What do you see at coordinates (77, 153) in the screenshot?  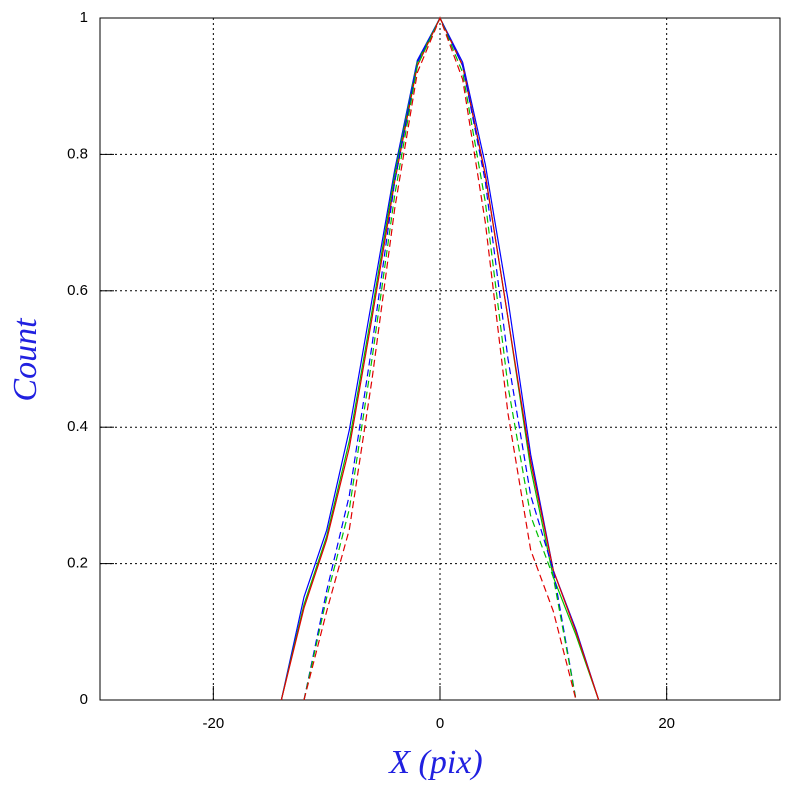 I see `y-tick-label: 0.8` at bounding box center [77, 153].